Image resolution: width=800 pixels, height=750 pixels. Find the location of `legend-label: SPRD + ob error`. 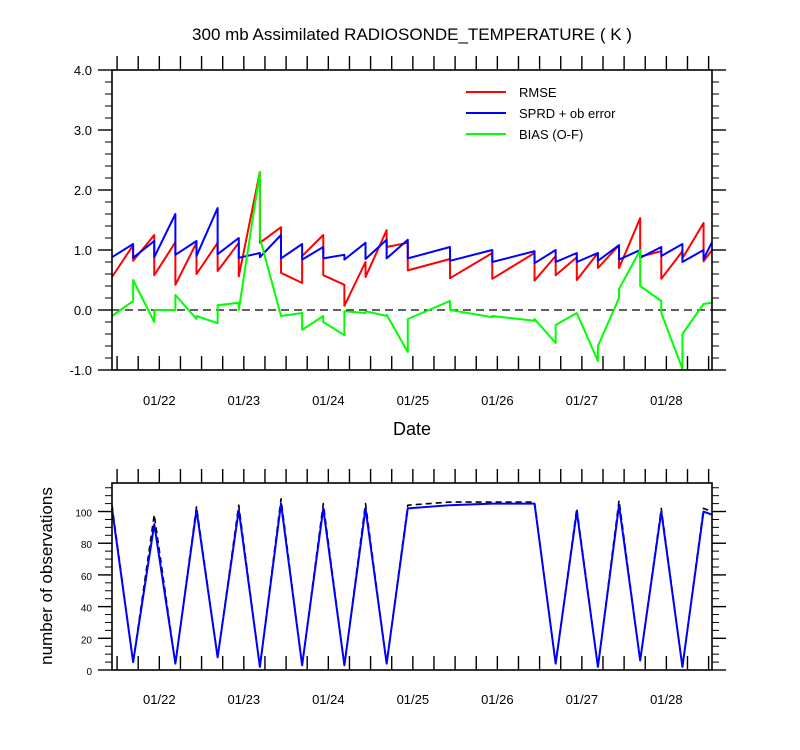

legend-label: SPRD + ob error is located at coordinates (567, 113).